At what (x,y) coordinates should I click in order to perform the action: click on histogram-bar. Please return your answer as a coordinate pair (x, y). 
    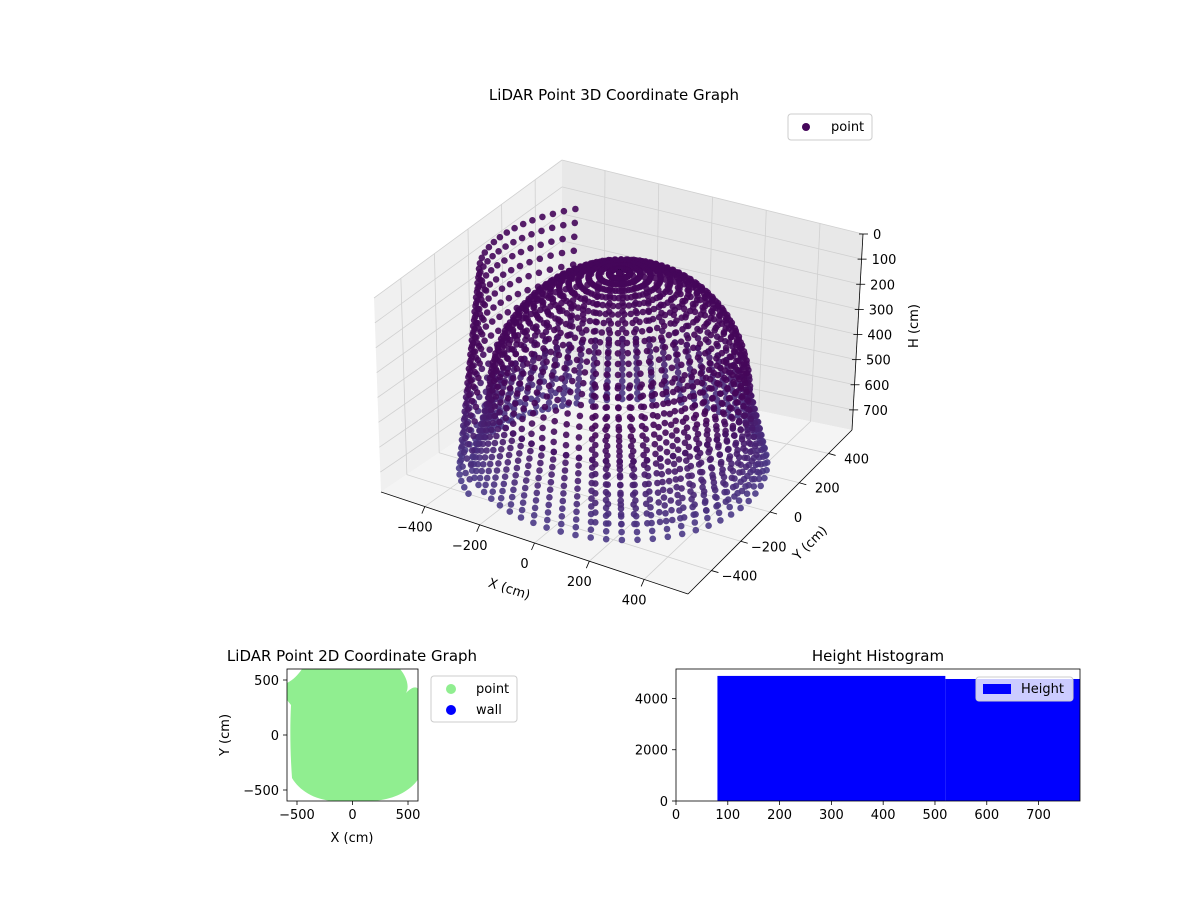
    Looking at the image, I should click on (831, 738).